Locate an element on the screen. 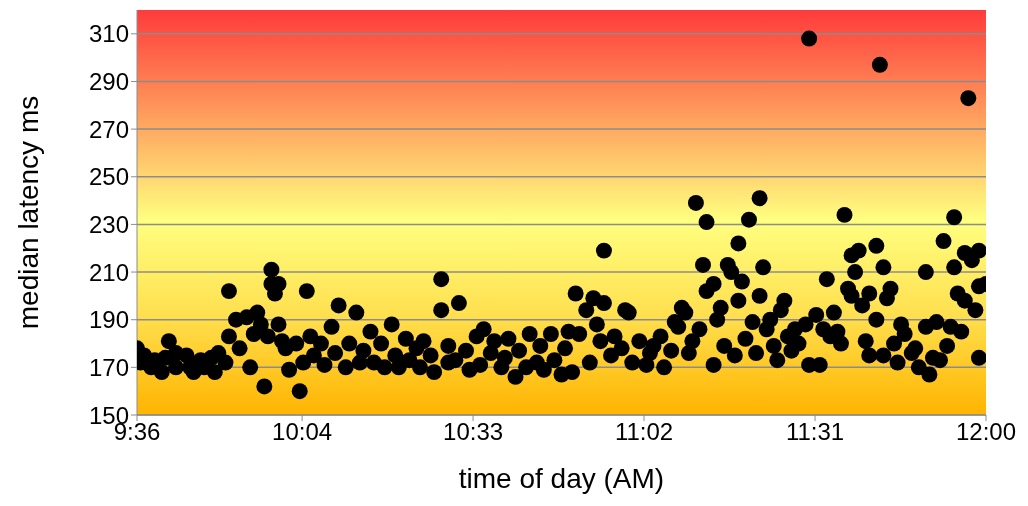 The image size is (1028, 506). y-tick-label: 230 is located at coordinates (108, 224).